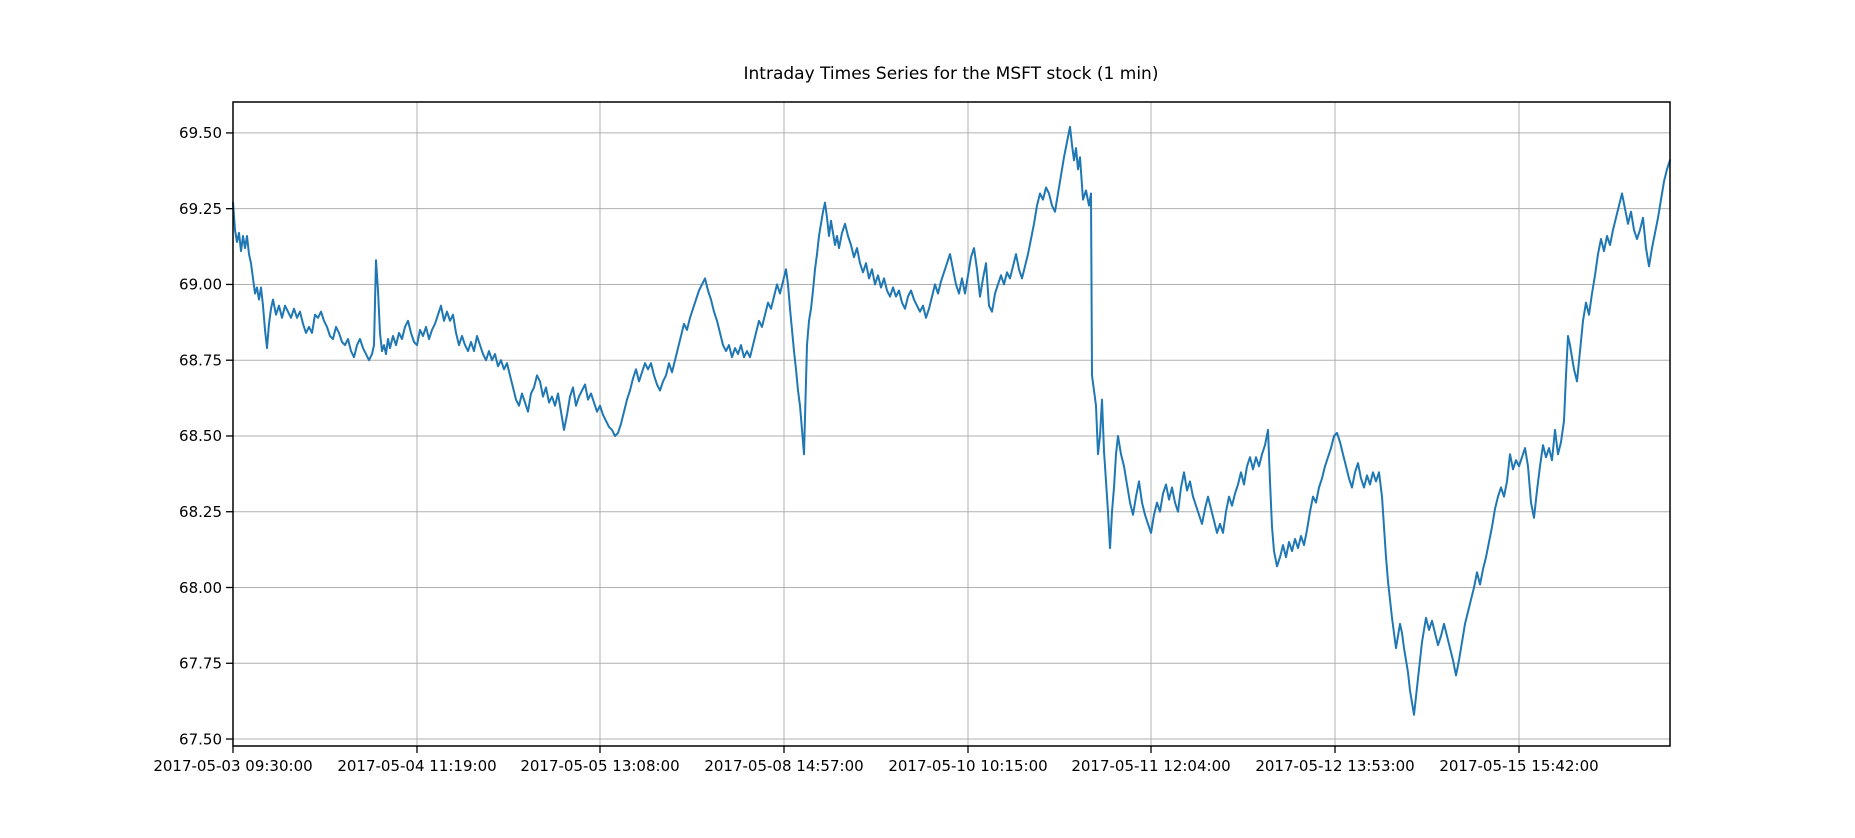  What do you see at coordinates (200, 739) in the screenshot?
I see `y-tick-label: 67.50` at bounding box center [200, 739].